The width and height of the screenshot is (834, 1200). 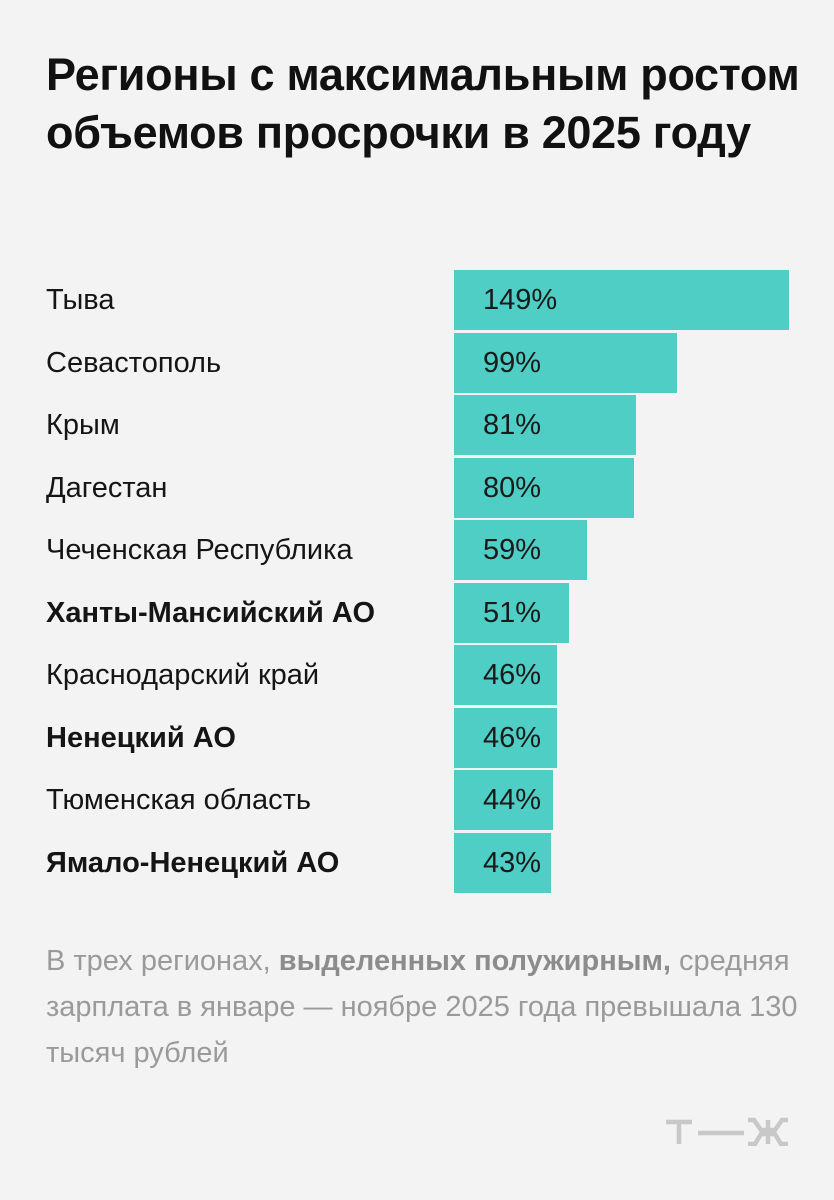 I want to click on footnote-highlight: выделенных полужирным,, so click(x=474, y=961).